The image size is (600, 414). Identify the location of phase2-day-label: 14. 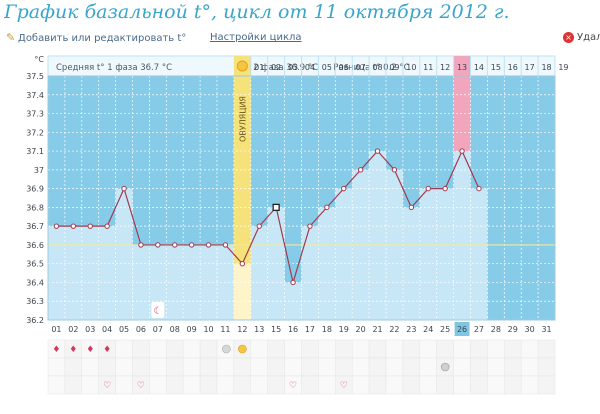
(479, 67).